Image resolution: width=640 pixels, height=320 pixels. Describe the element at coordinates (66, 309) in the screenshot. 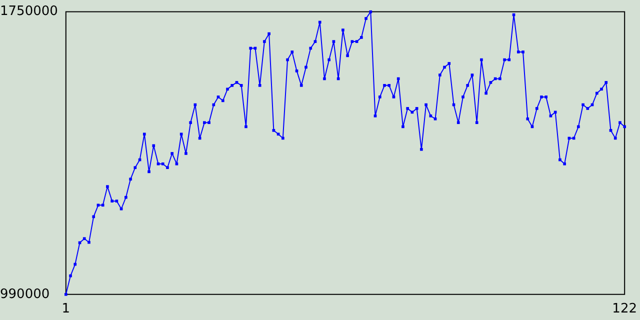

I see `x-tick-label: 1` at that location.